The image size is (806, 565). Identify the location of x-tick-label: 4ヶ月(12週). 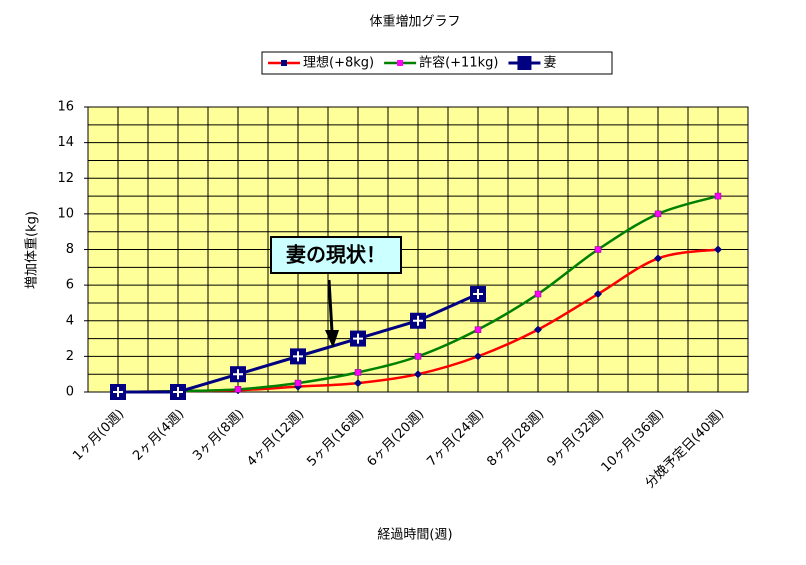
(275, 438).